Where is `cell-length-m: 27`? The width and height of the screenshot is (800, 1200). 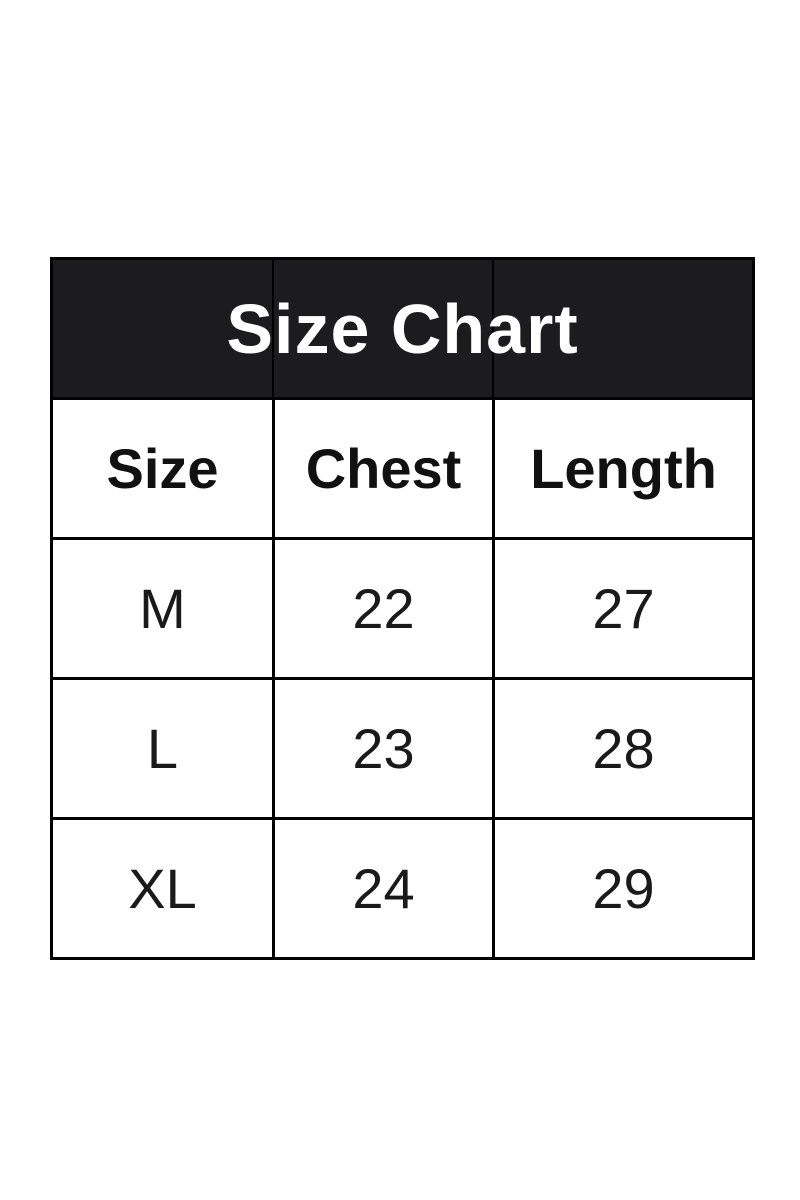 cell-length-m: 27 is located at coordinates (623, 608).